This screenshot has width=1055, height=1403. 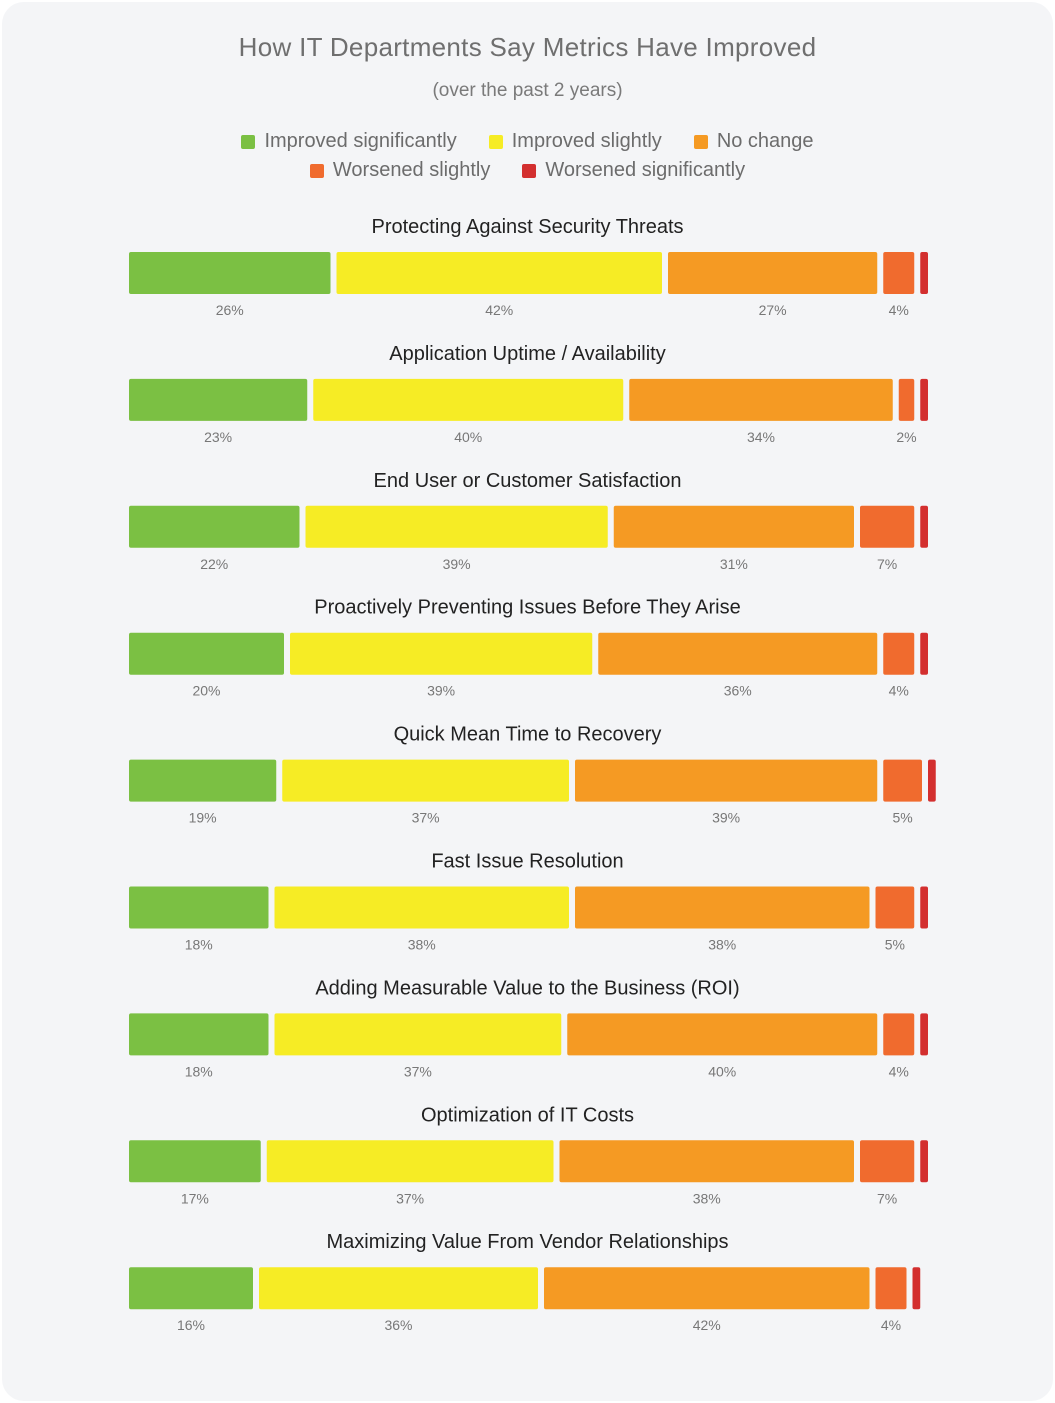 I want to click on bar-segment-proactively-preventing-issues-before-they-arise-improved-slightly, so click(x=441, y=653).